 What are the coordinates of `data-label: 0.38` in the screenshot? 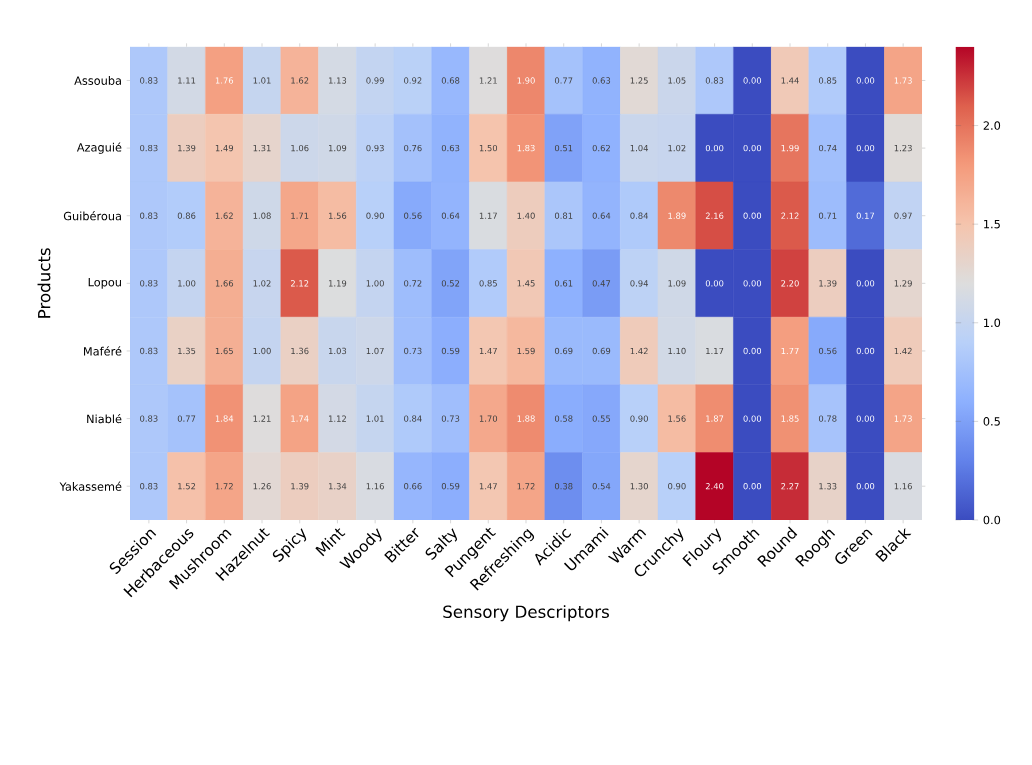 It's located at (563, 486).